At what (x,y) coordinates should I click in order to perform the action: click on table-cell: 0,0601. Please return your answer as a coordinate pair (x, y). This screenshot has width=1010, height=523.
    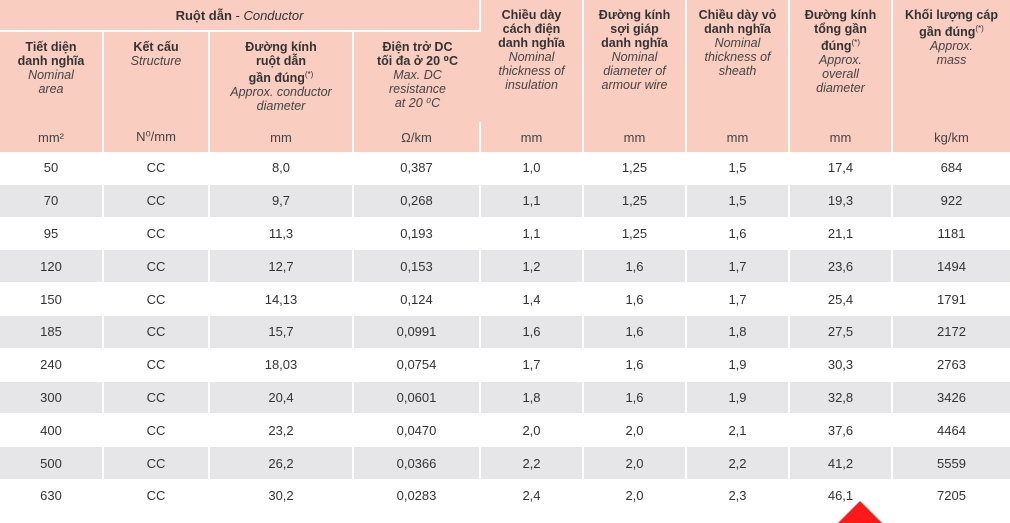
    Looking at the image, I should click on (417, 398).